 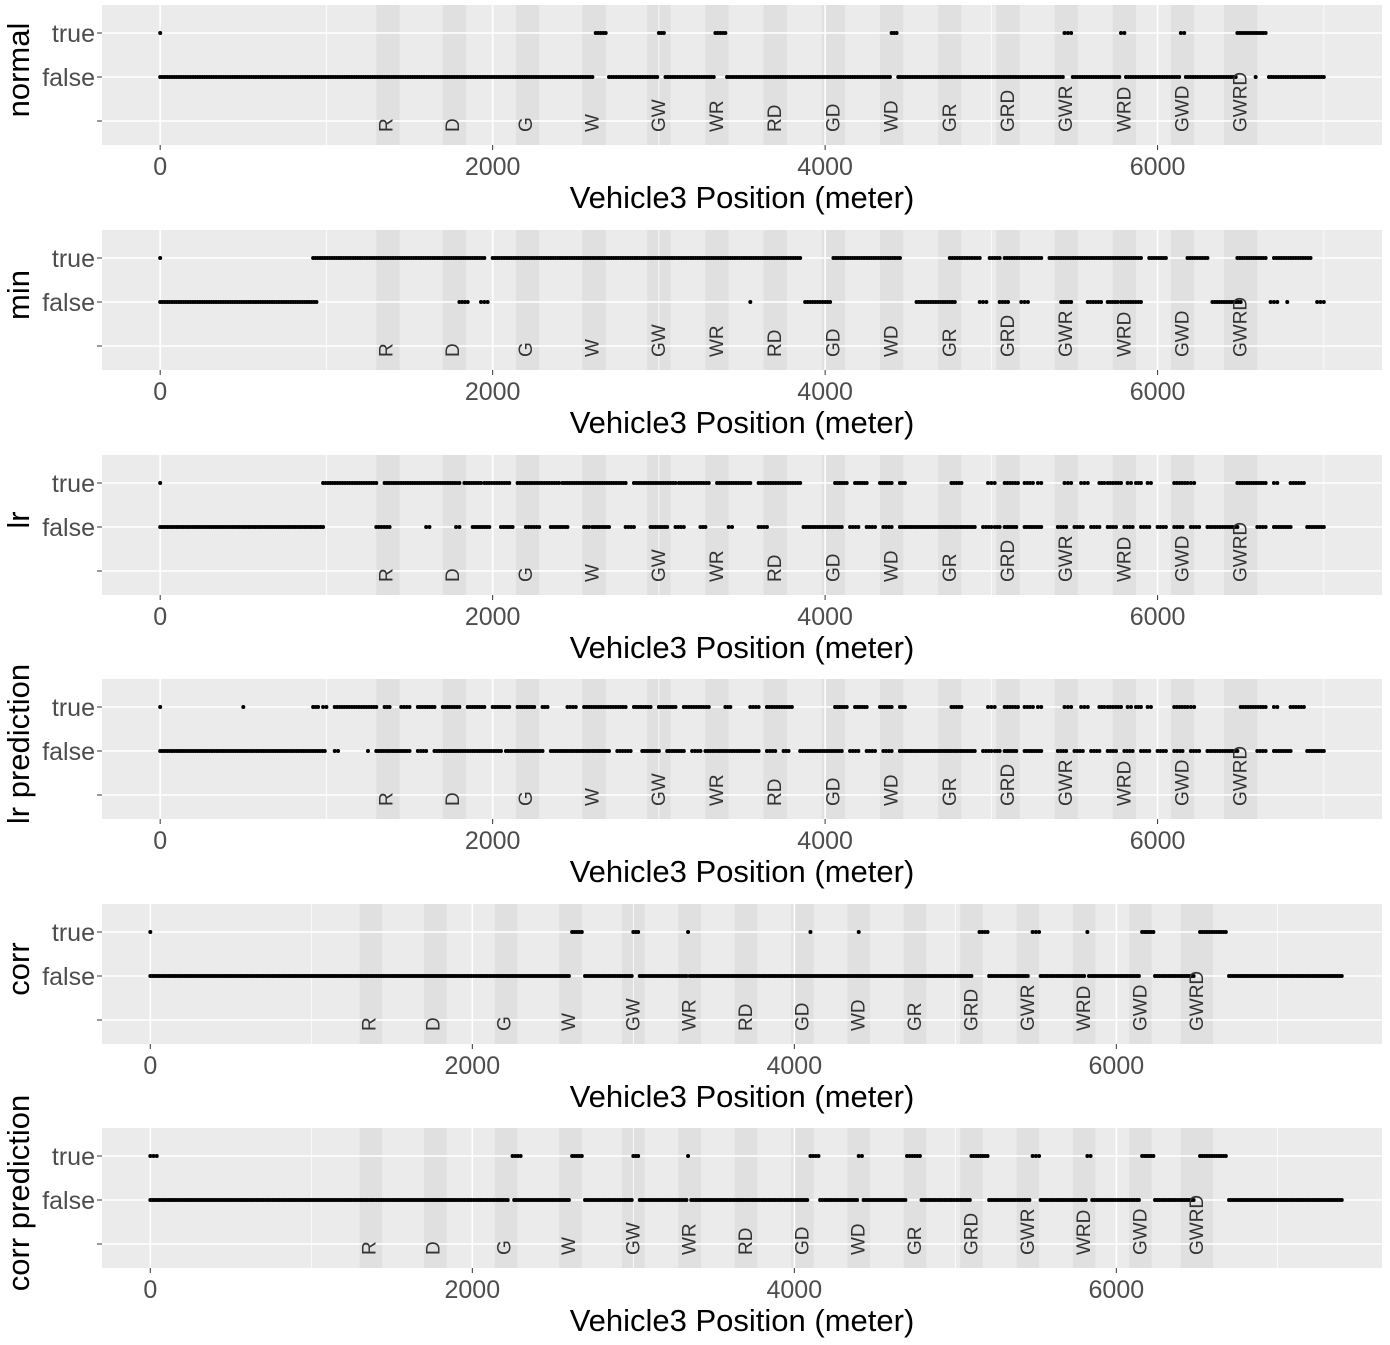 What do you see at coordinates (1066, 783) in the screenshot?
I see `region-label: GWR` at bounding box center [1066, 783].